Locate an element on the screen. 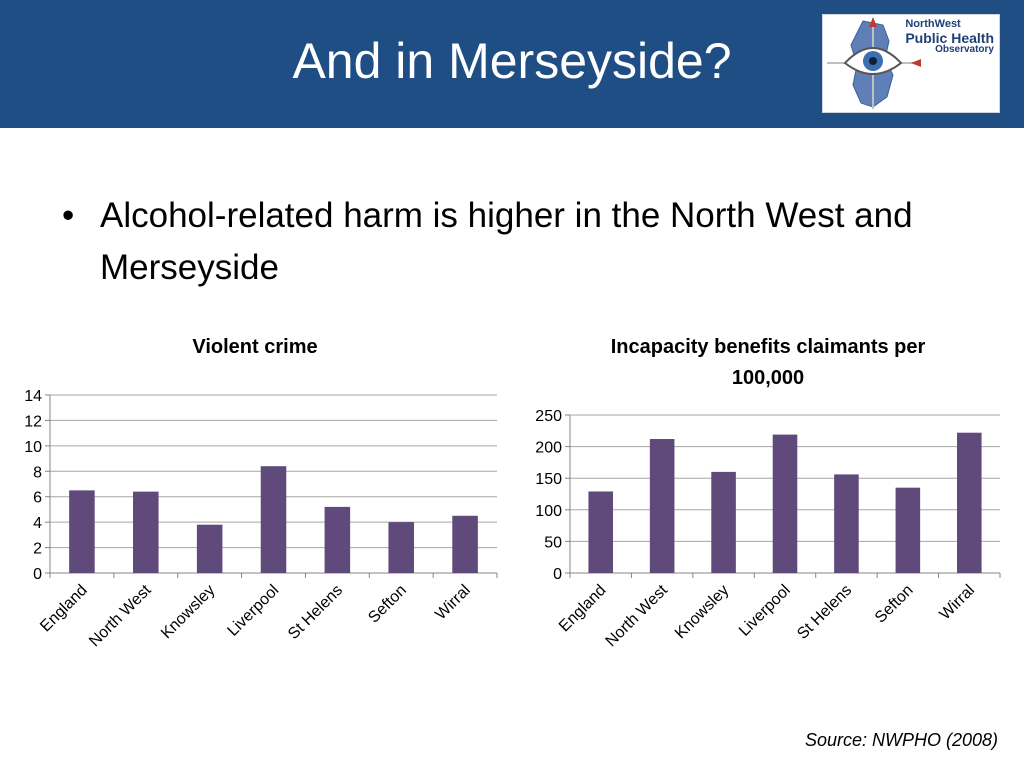 This screenshot has height=768, width=1024. logo-eye-icon is located at coordinates (874, 63).